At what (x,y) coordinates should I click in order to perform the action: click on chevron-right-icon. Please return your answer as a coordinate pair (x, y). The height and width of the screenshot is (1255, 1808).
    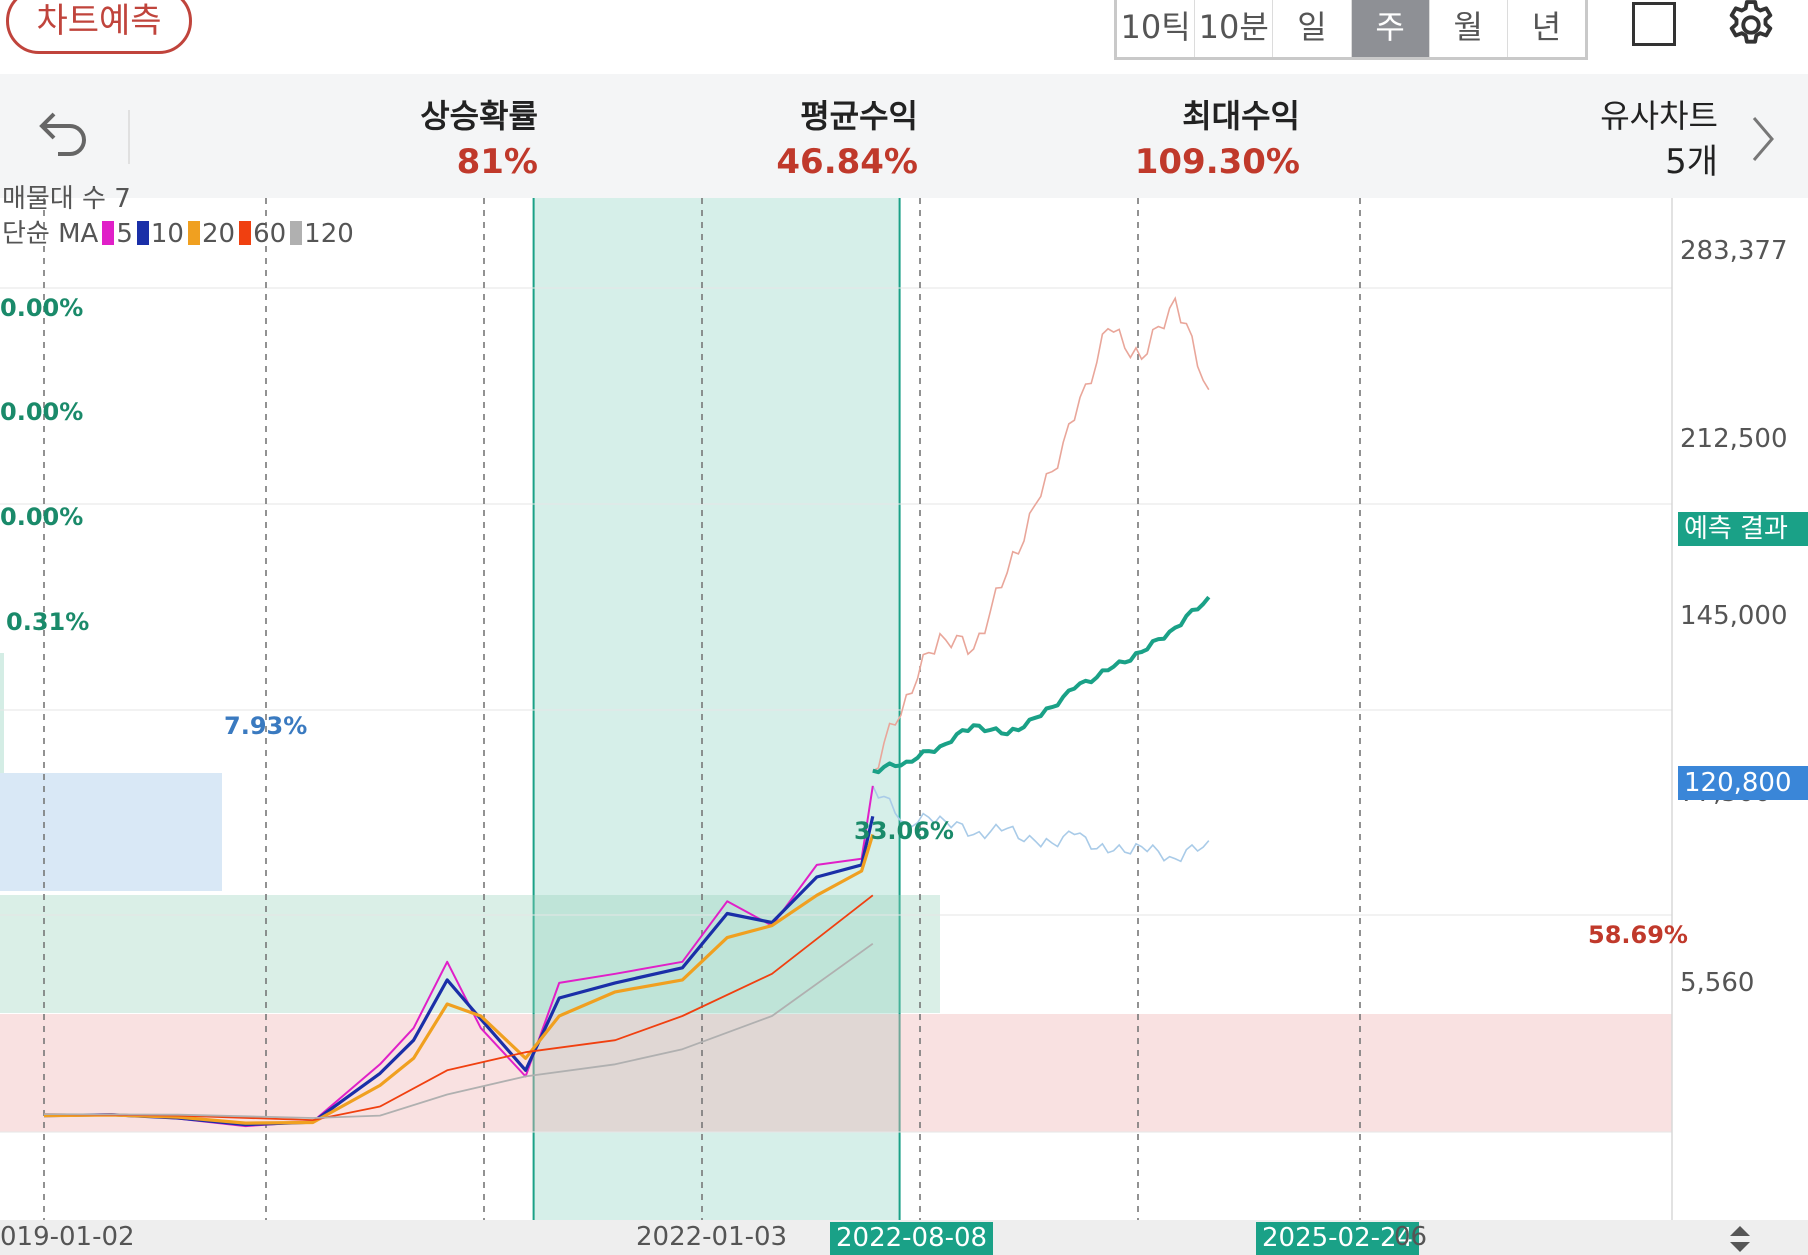
    Looking at the image, I should click on (1763, 139).